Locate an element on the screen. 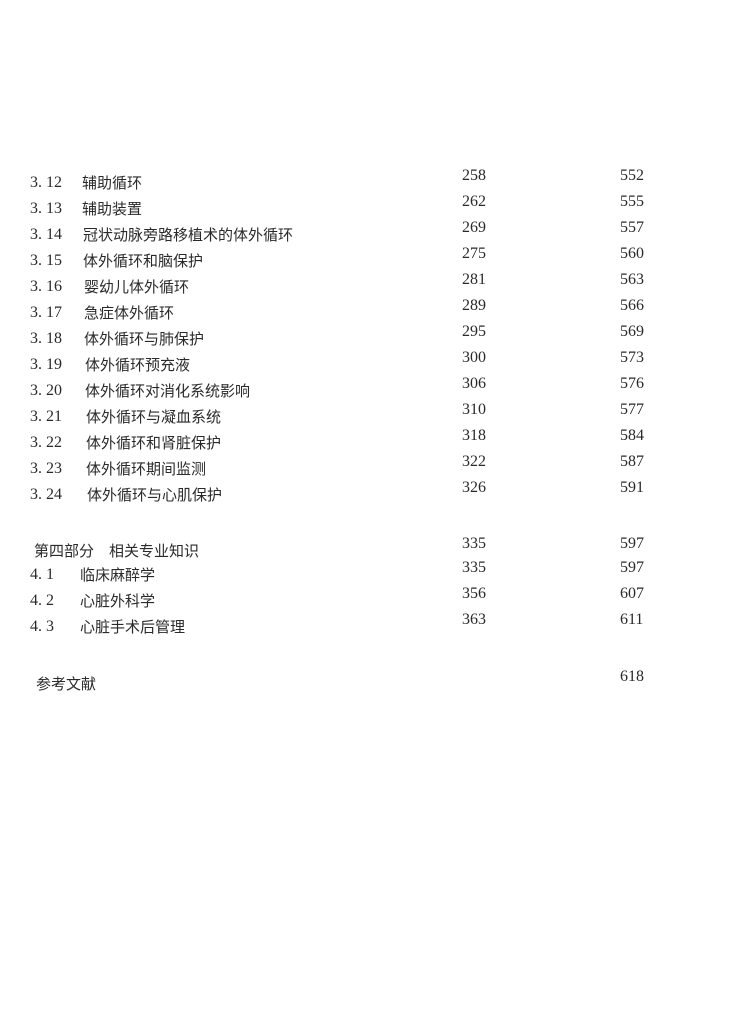  toc-row: 3. 20 体外循环对消化系统影响 306 576 is located at coordinates (365, 390).